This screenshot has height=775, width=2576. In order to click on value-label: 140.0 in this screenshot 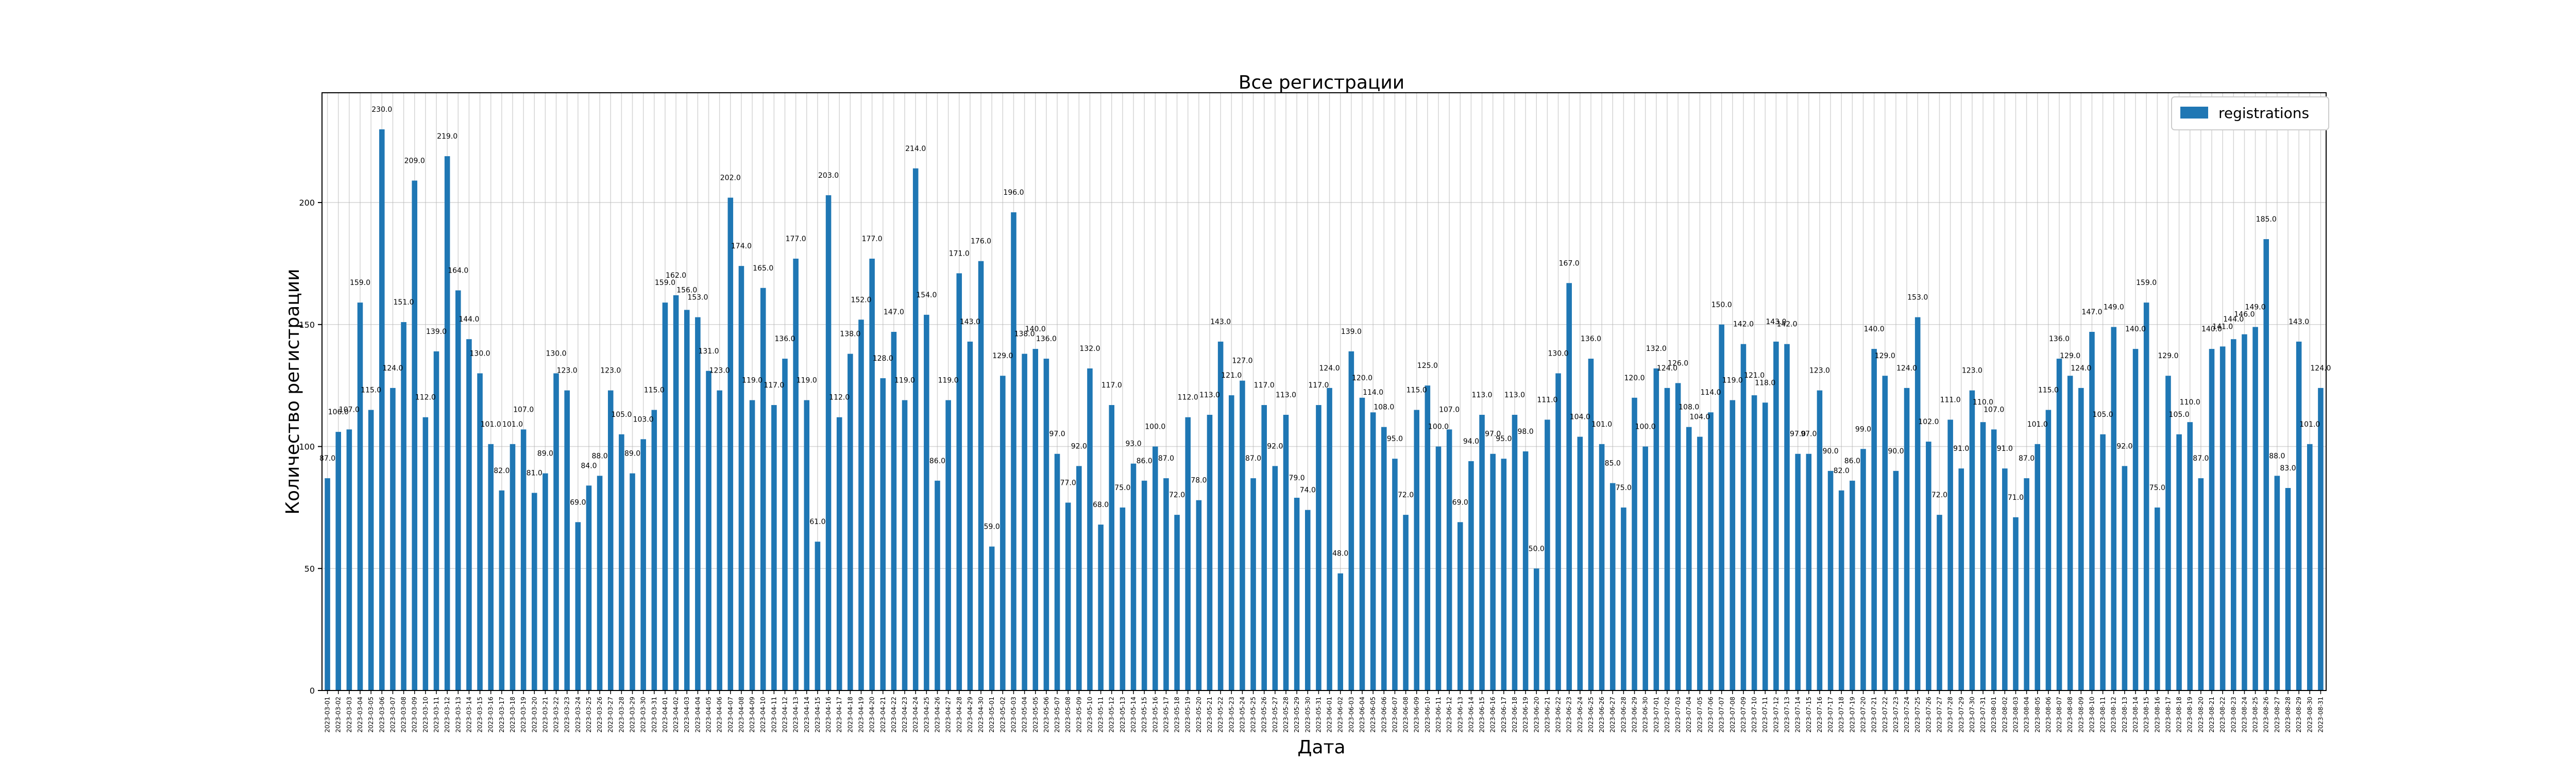, I will do `click(2135, 329)`.